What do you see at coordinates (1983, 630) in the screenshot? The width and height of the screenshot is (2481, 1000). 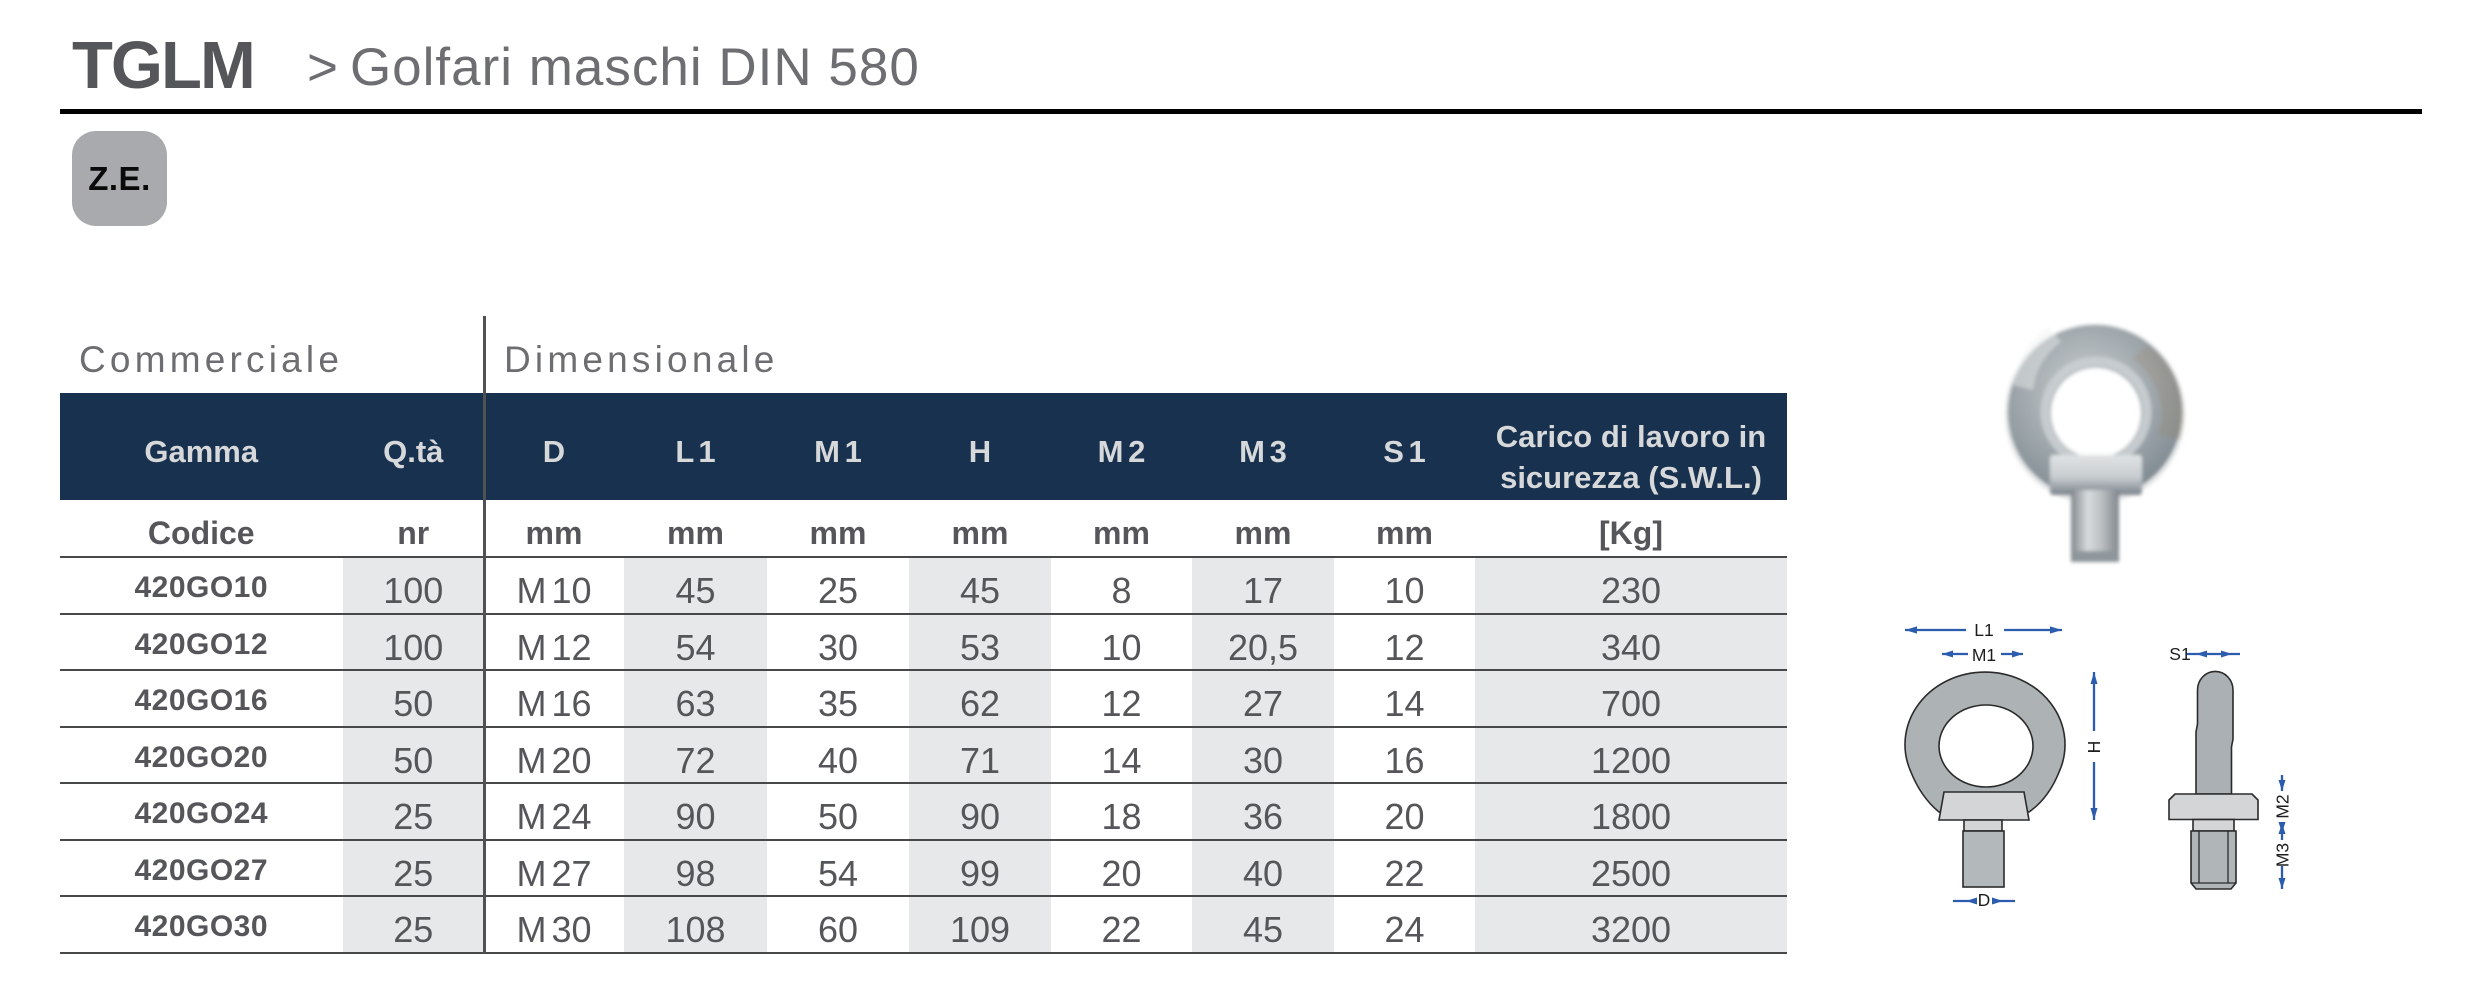 I see `svg-text: L1` at bounding box center [1983, 630].